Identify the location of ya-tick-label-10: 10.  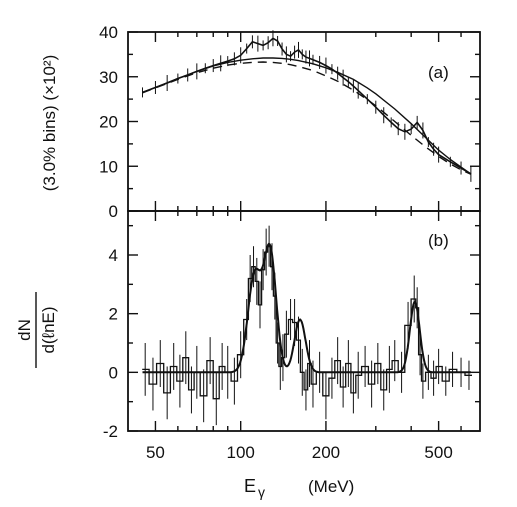
(108, 166).